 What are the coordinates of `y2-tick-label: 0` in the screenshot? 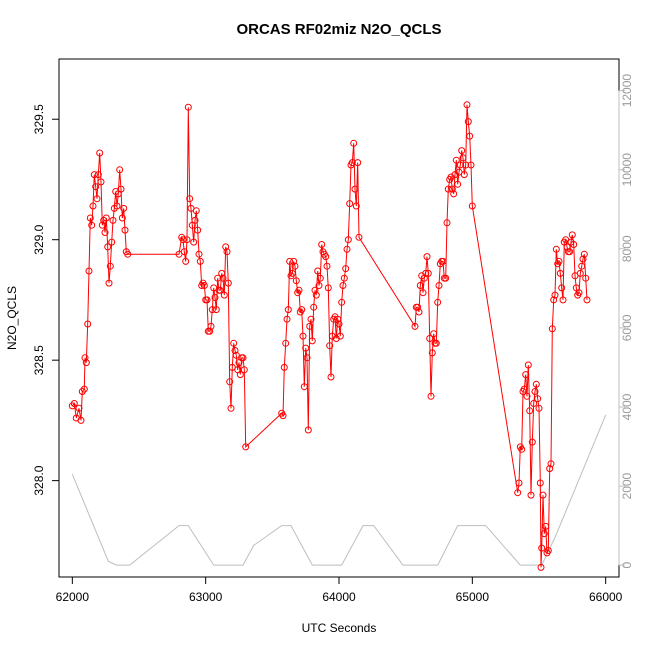 It's located at (627, 564).